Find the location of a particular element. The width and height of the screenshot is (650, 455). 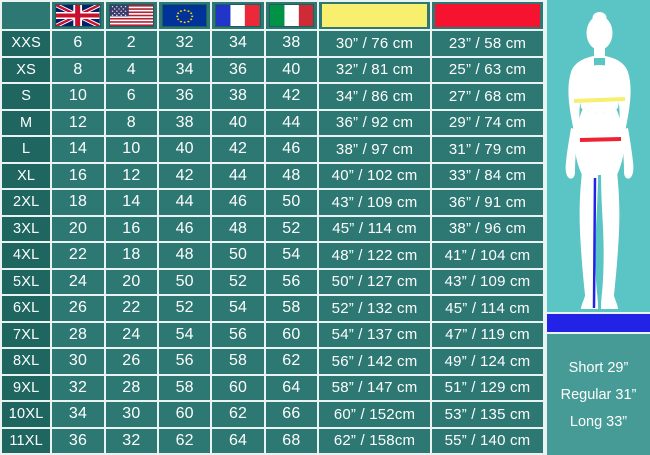

cell-it: 68 is located at coordinates (291, 440).